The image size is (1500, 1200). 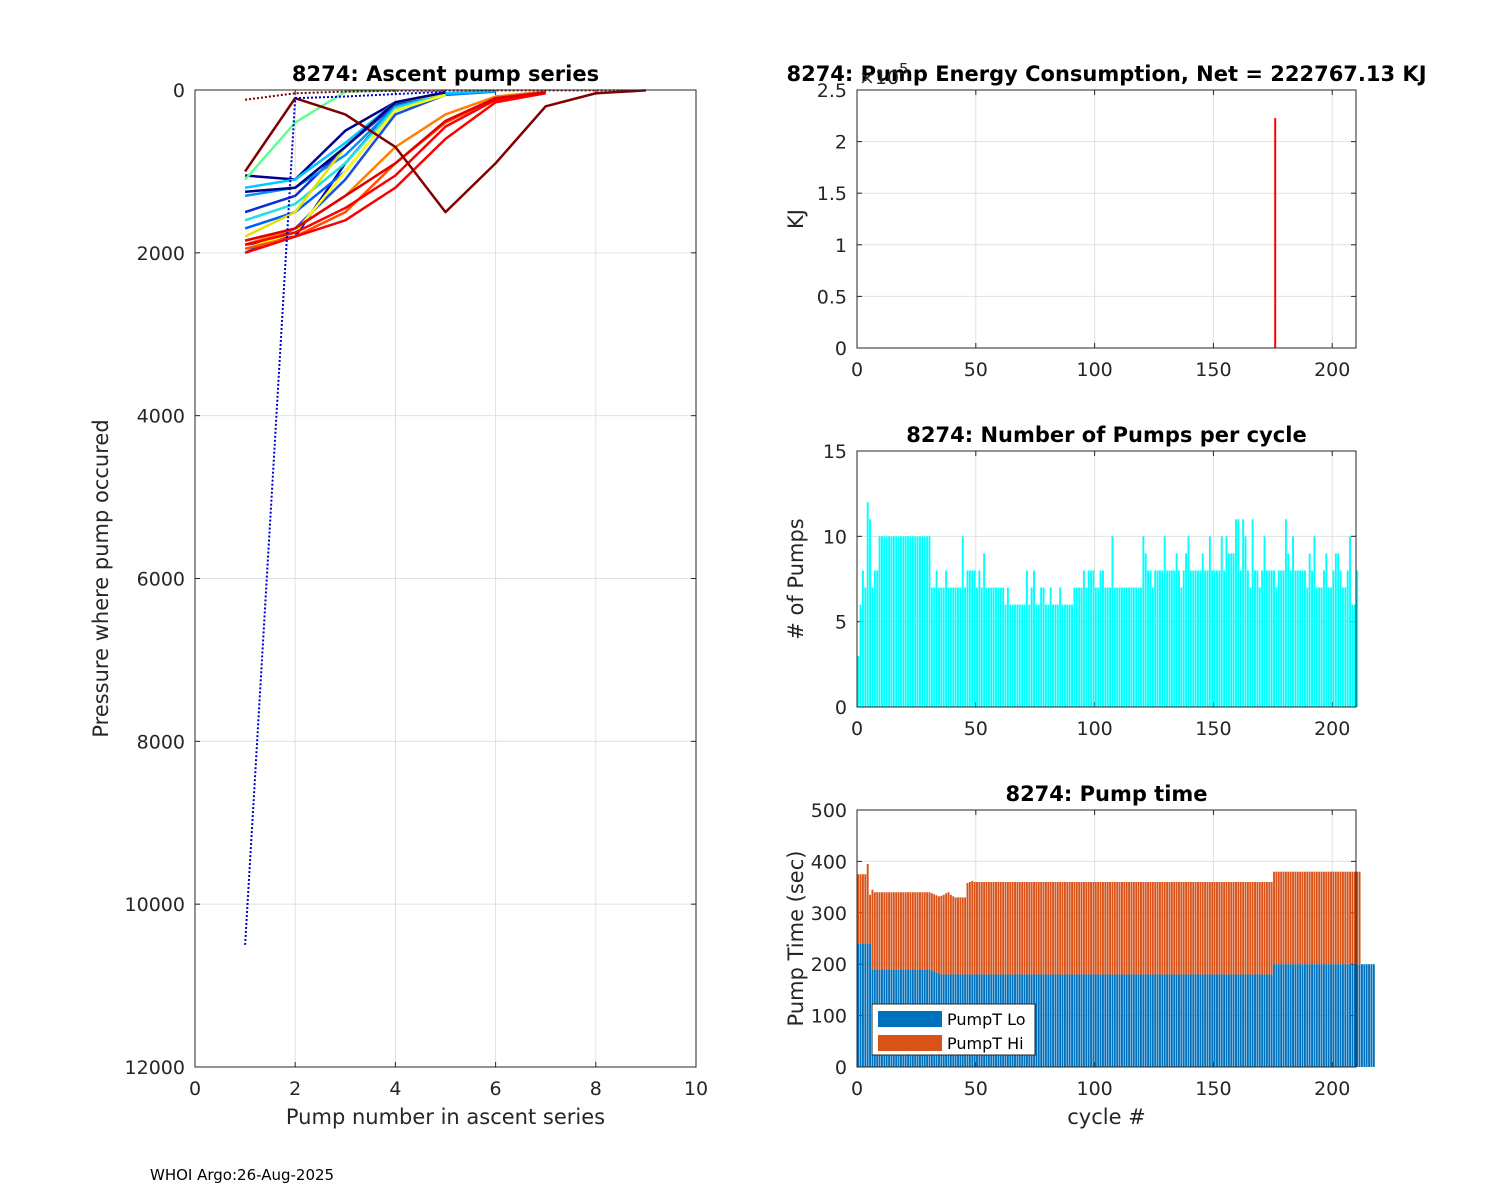 What do you see at coordinates (1106, 579) in the screenshot?
I see `axes-2-box` at bounding box center [1106, 579].